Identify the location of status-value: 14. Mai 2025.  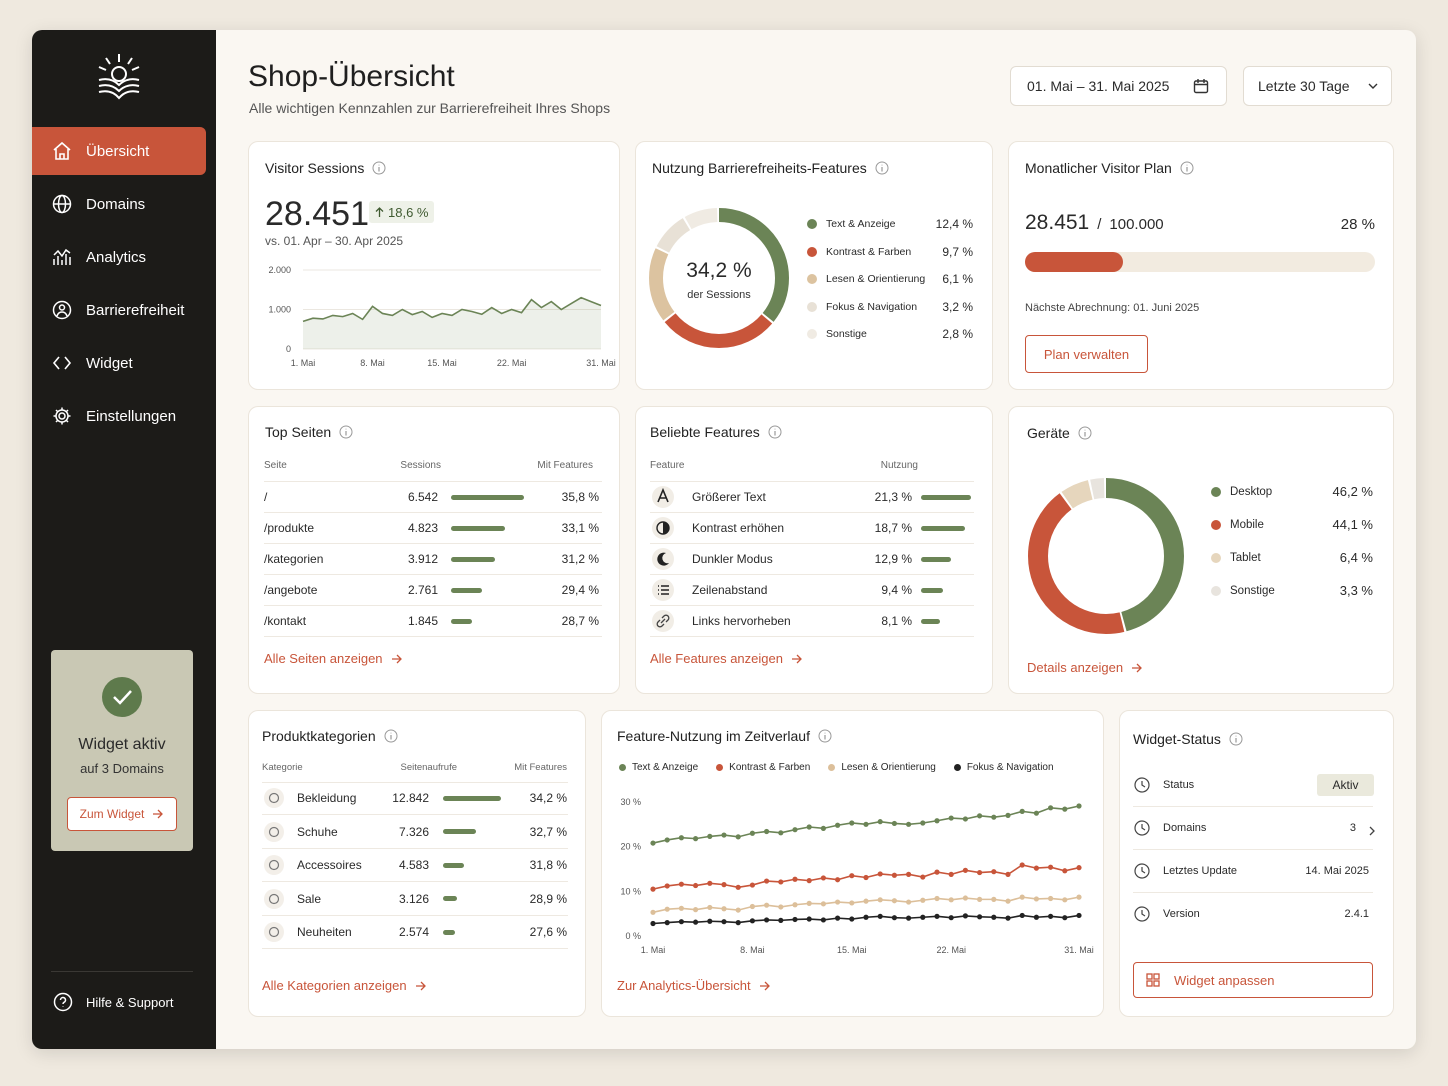
(1337, 871).